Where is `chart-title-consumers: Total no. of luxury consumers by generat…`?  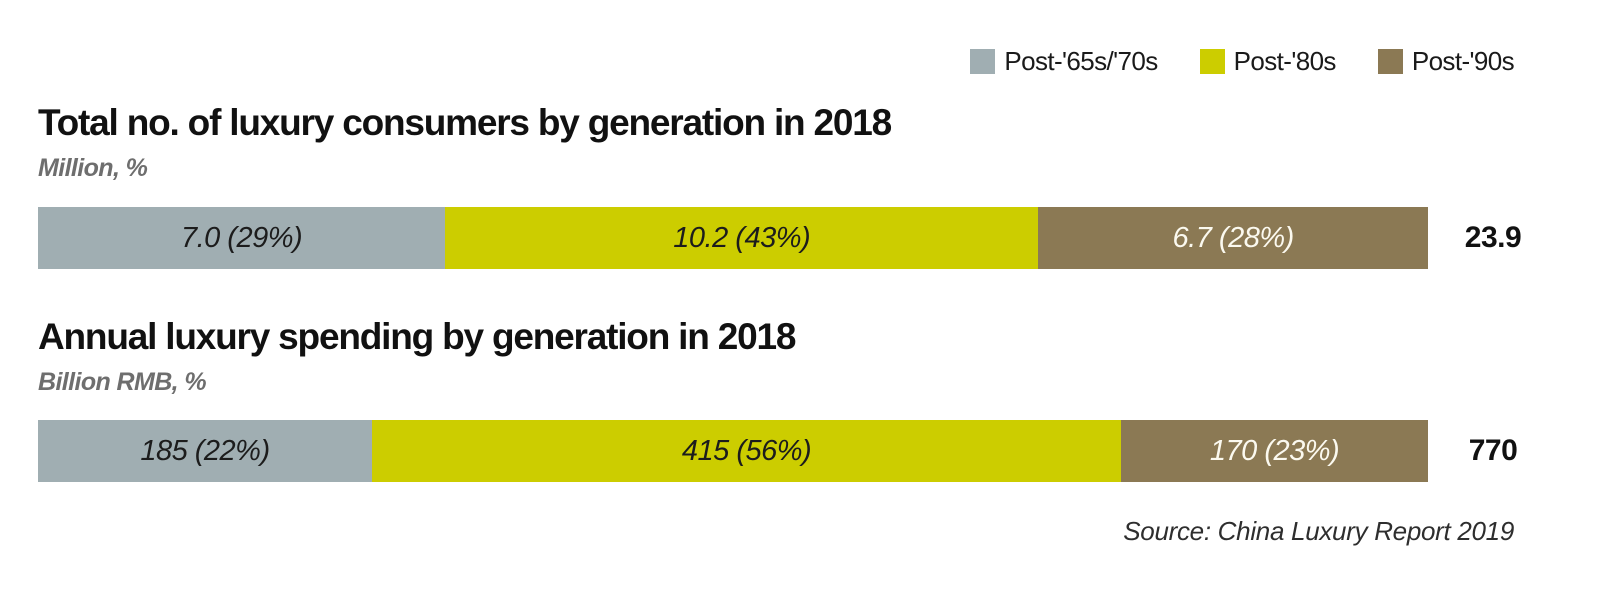
chart-title-consumers: Total no. of luxury consumers by generat… is located at coordinates (465, 122).